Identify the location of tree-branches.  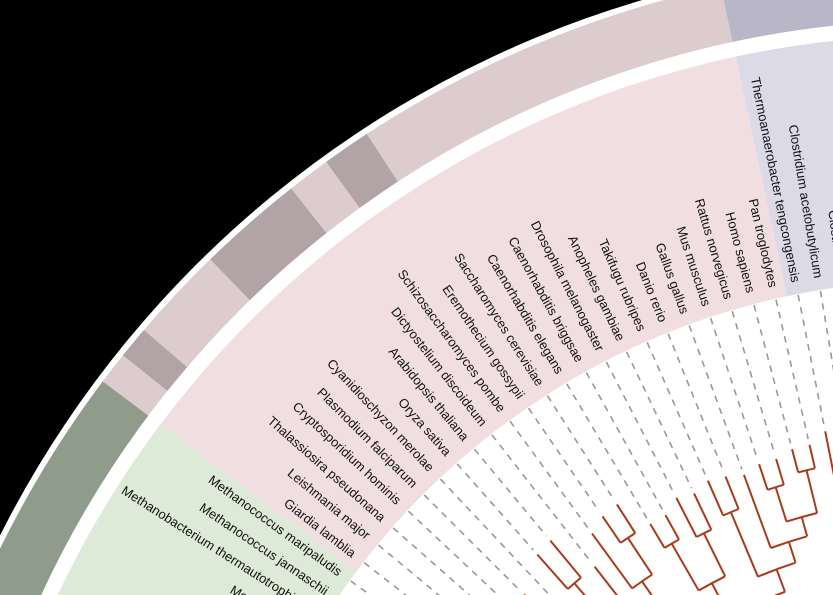
(678, 513).